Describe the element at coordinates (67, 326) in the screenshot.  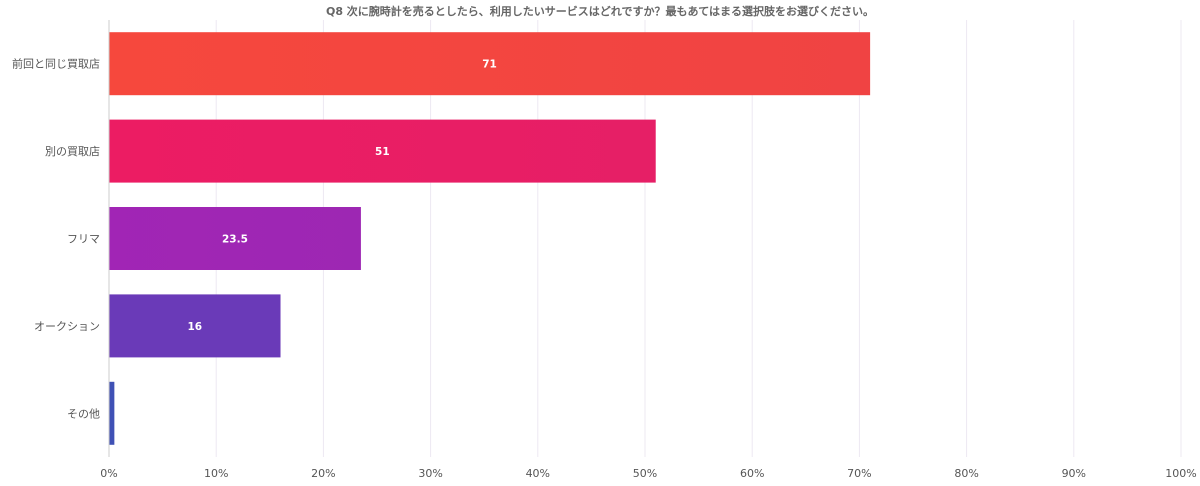
I see `category-label: オークション` at that location.